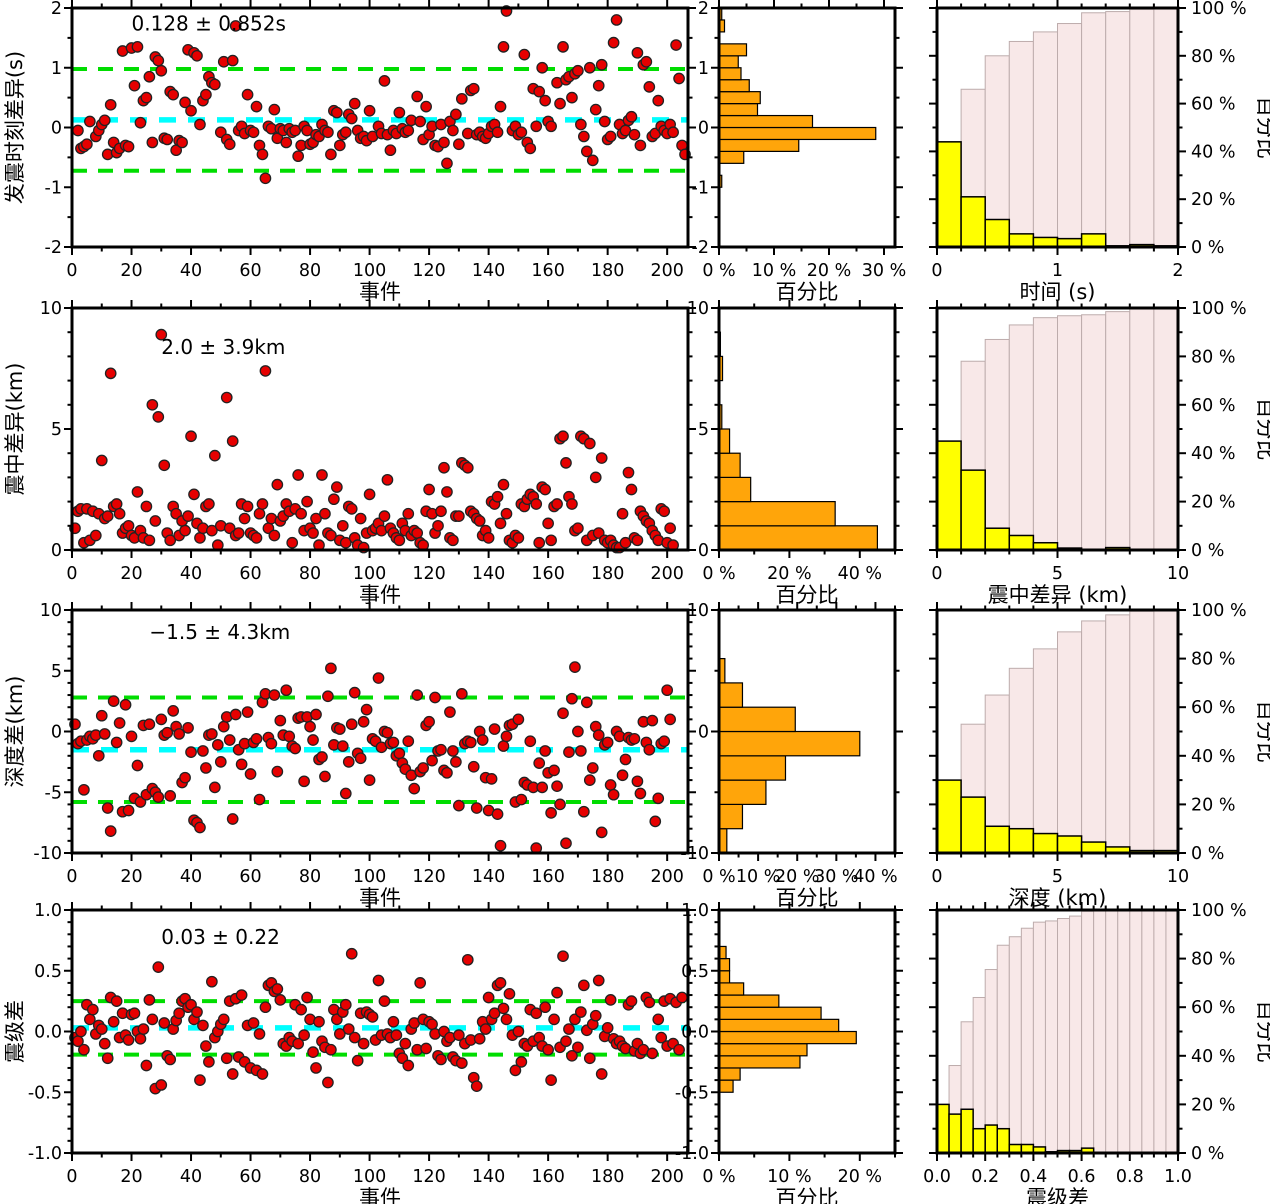 This screenshot has height=1204, width=1270. What do you see at coordinates (1262, 127) in the screenshot?
I see `y-axis-label-right: 百分比` at bounding box center [1262, 127].